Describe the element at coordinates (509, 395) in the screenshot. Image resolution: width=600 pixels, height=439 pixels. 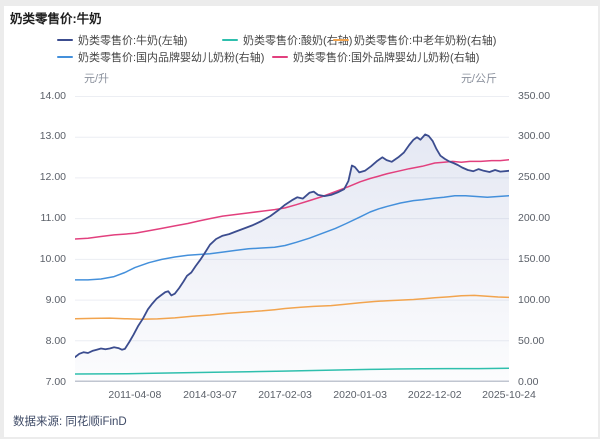
I see `x-axis-tick: 2025-10-24` at that location.